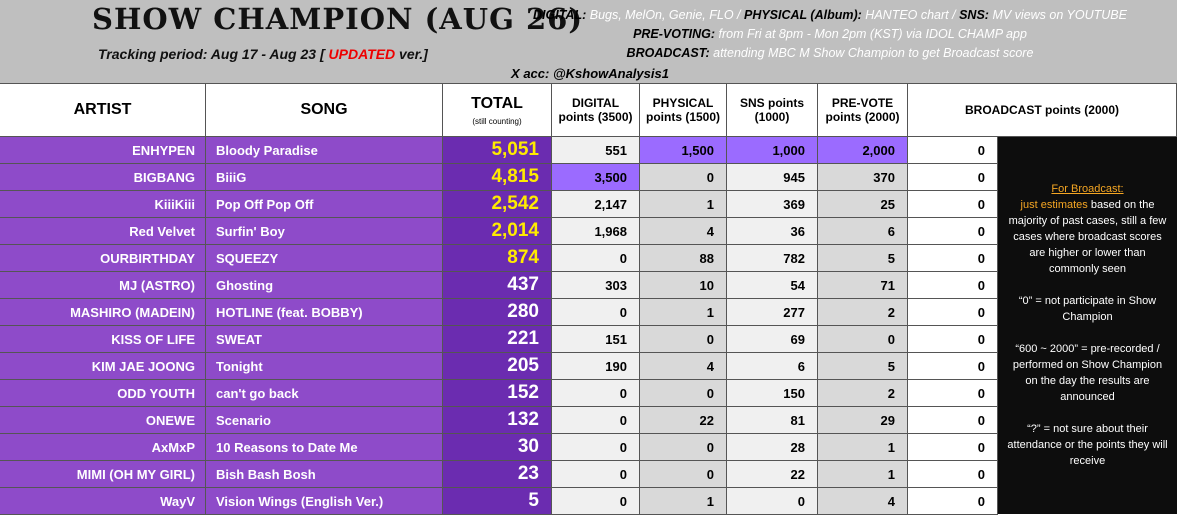 Image resolution: width=1177 pixels, height=515 pixels. What do you see at coordinates (596, 366) in the screenshot?
I see `digital-cell: 190` at bounding box center [596, 366].